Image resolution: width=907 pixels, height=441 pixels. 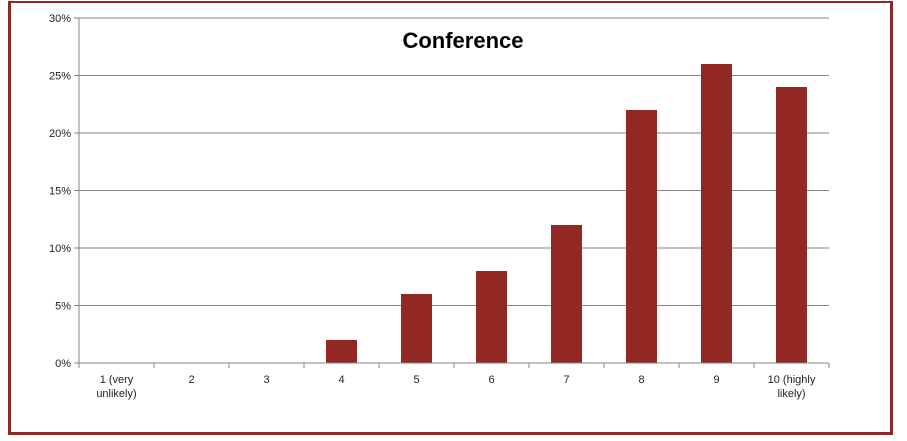 What do you see at coordinates (462, 40) in the screenshot?
I see `chart-title: Conference` at bounding box center [462, 40].